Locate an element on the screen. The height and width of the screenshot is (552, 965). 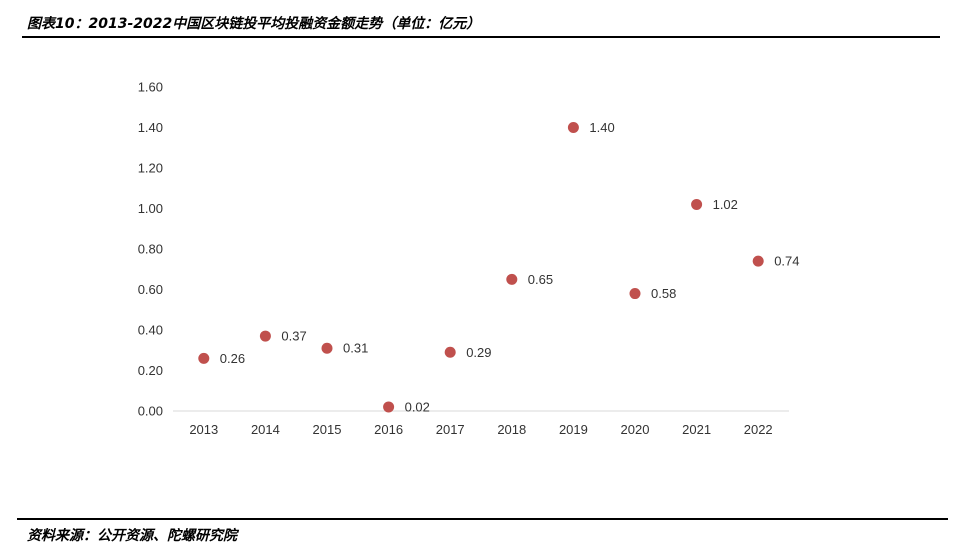
y-tick-label: 0.80 is located at coordinates (150, 249).